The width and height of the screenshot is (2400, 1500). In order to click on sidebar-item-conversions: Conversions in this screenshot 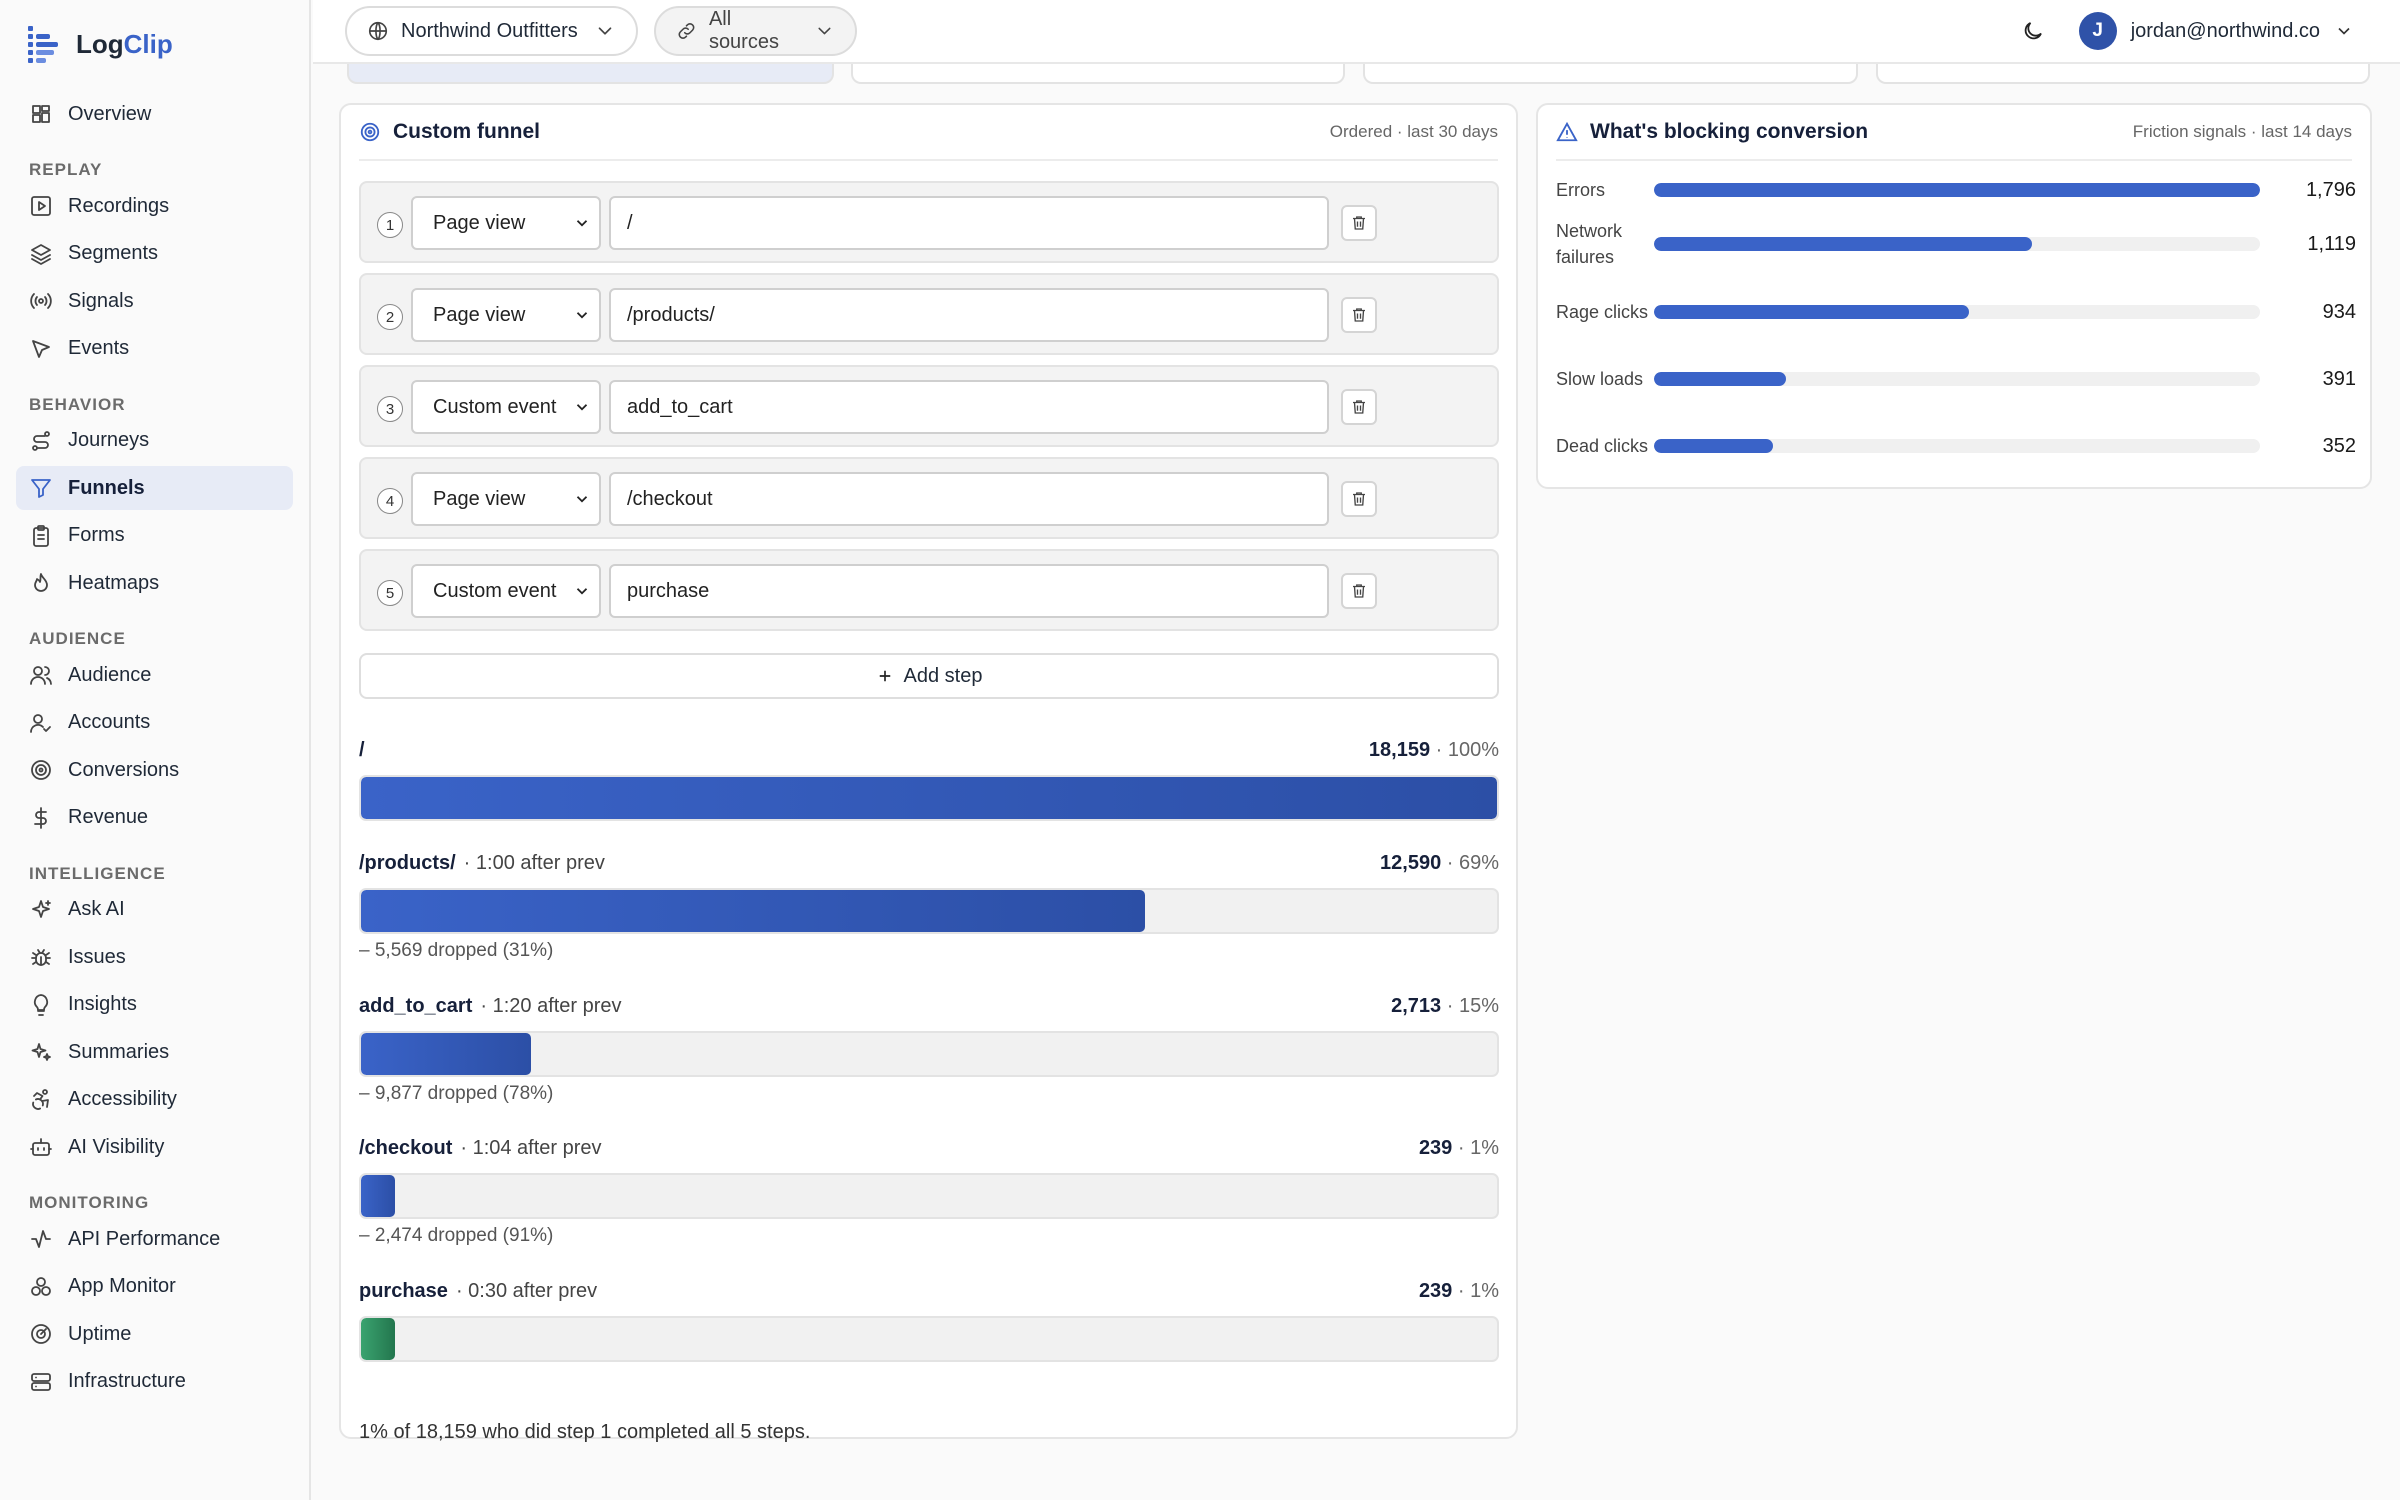, I will do `click(154, 770)`.